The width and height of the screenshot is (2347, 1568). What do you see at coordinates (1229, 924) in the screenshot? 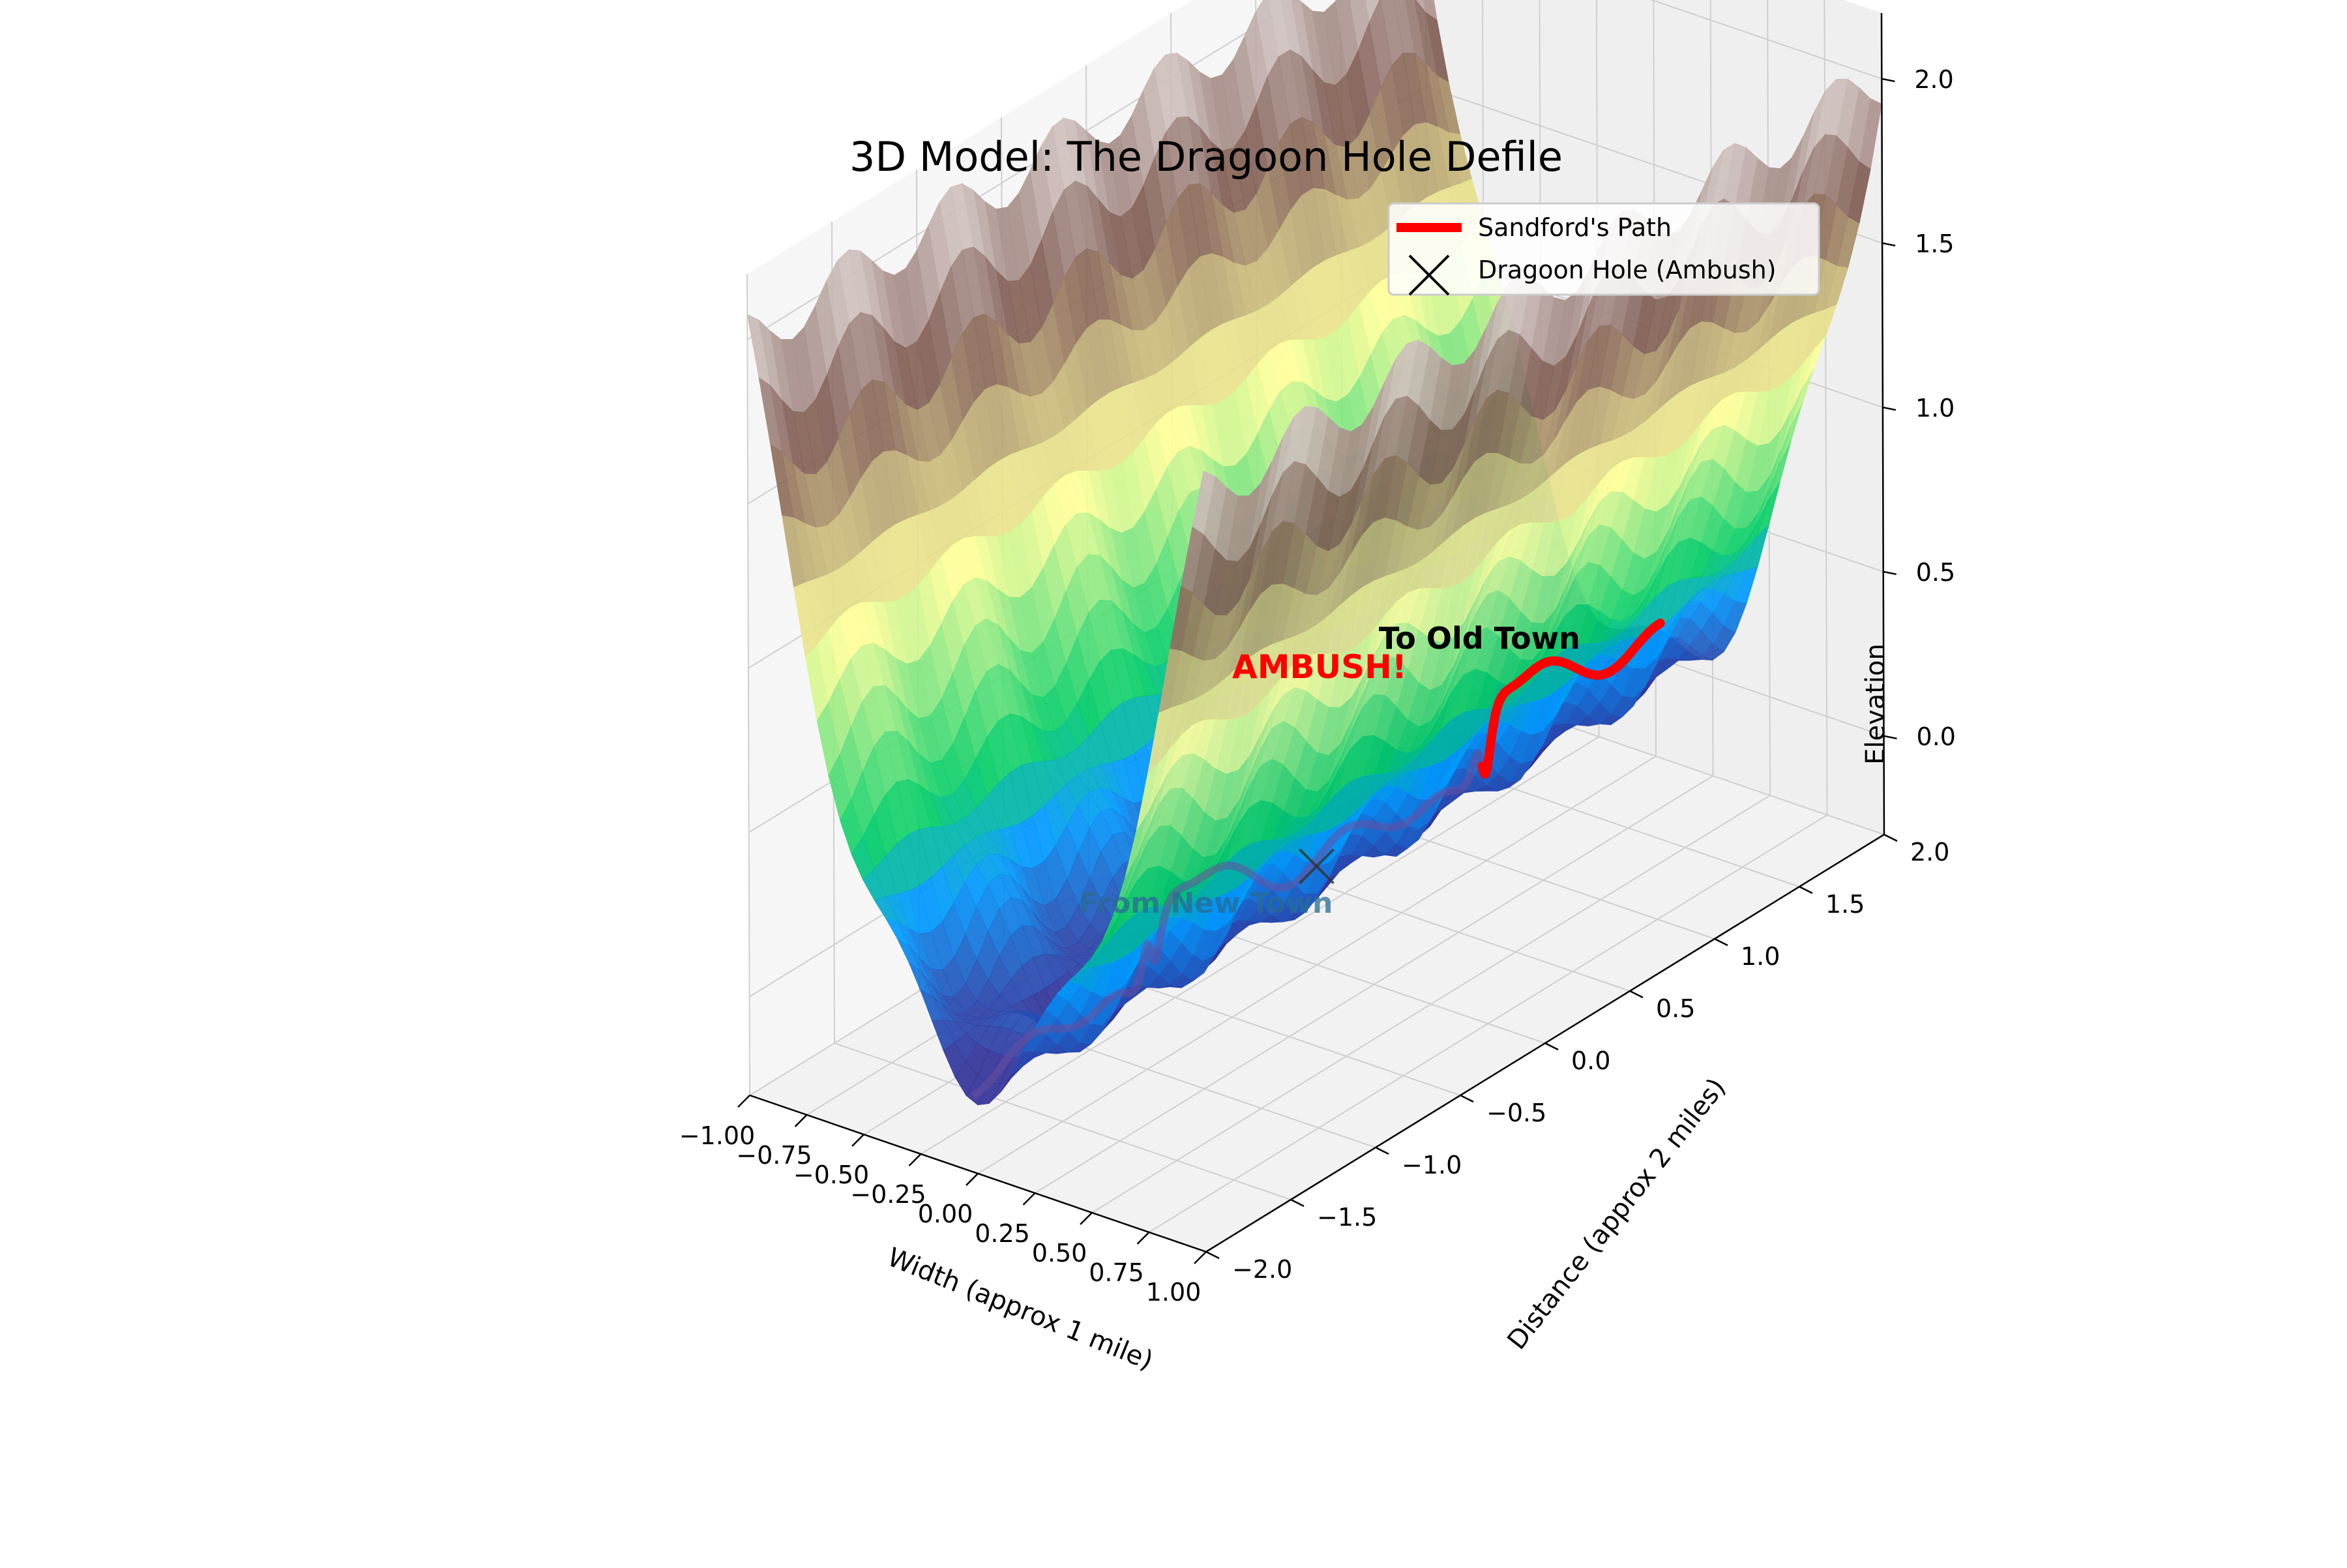
I see `sandfords-path-submerged` at bounding box center [1229, 924].